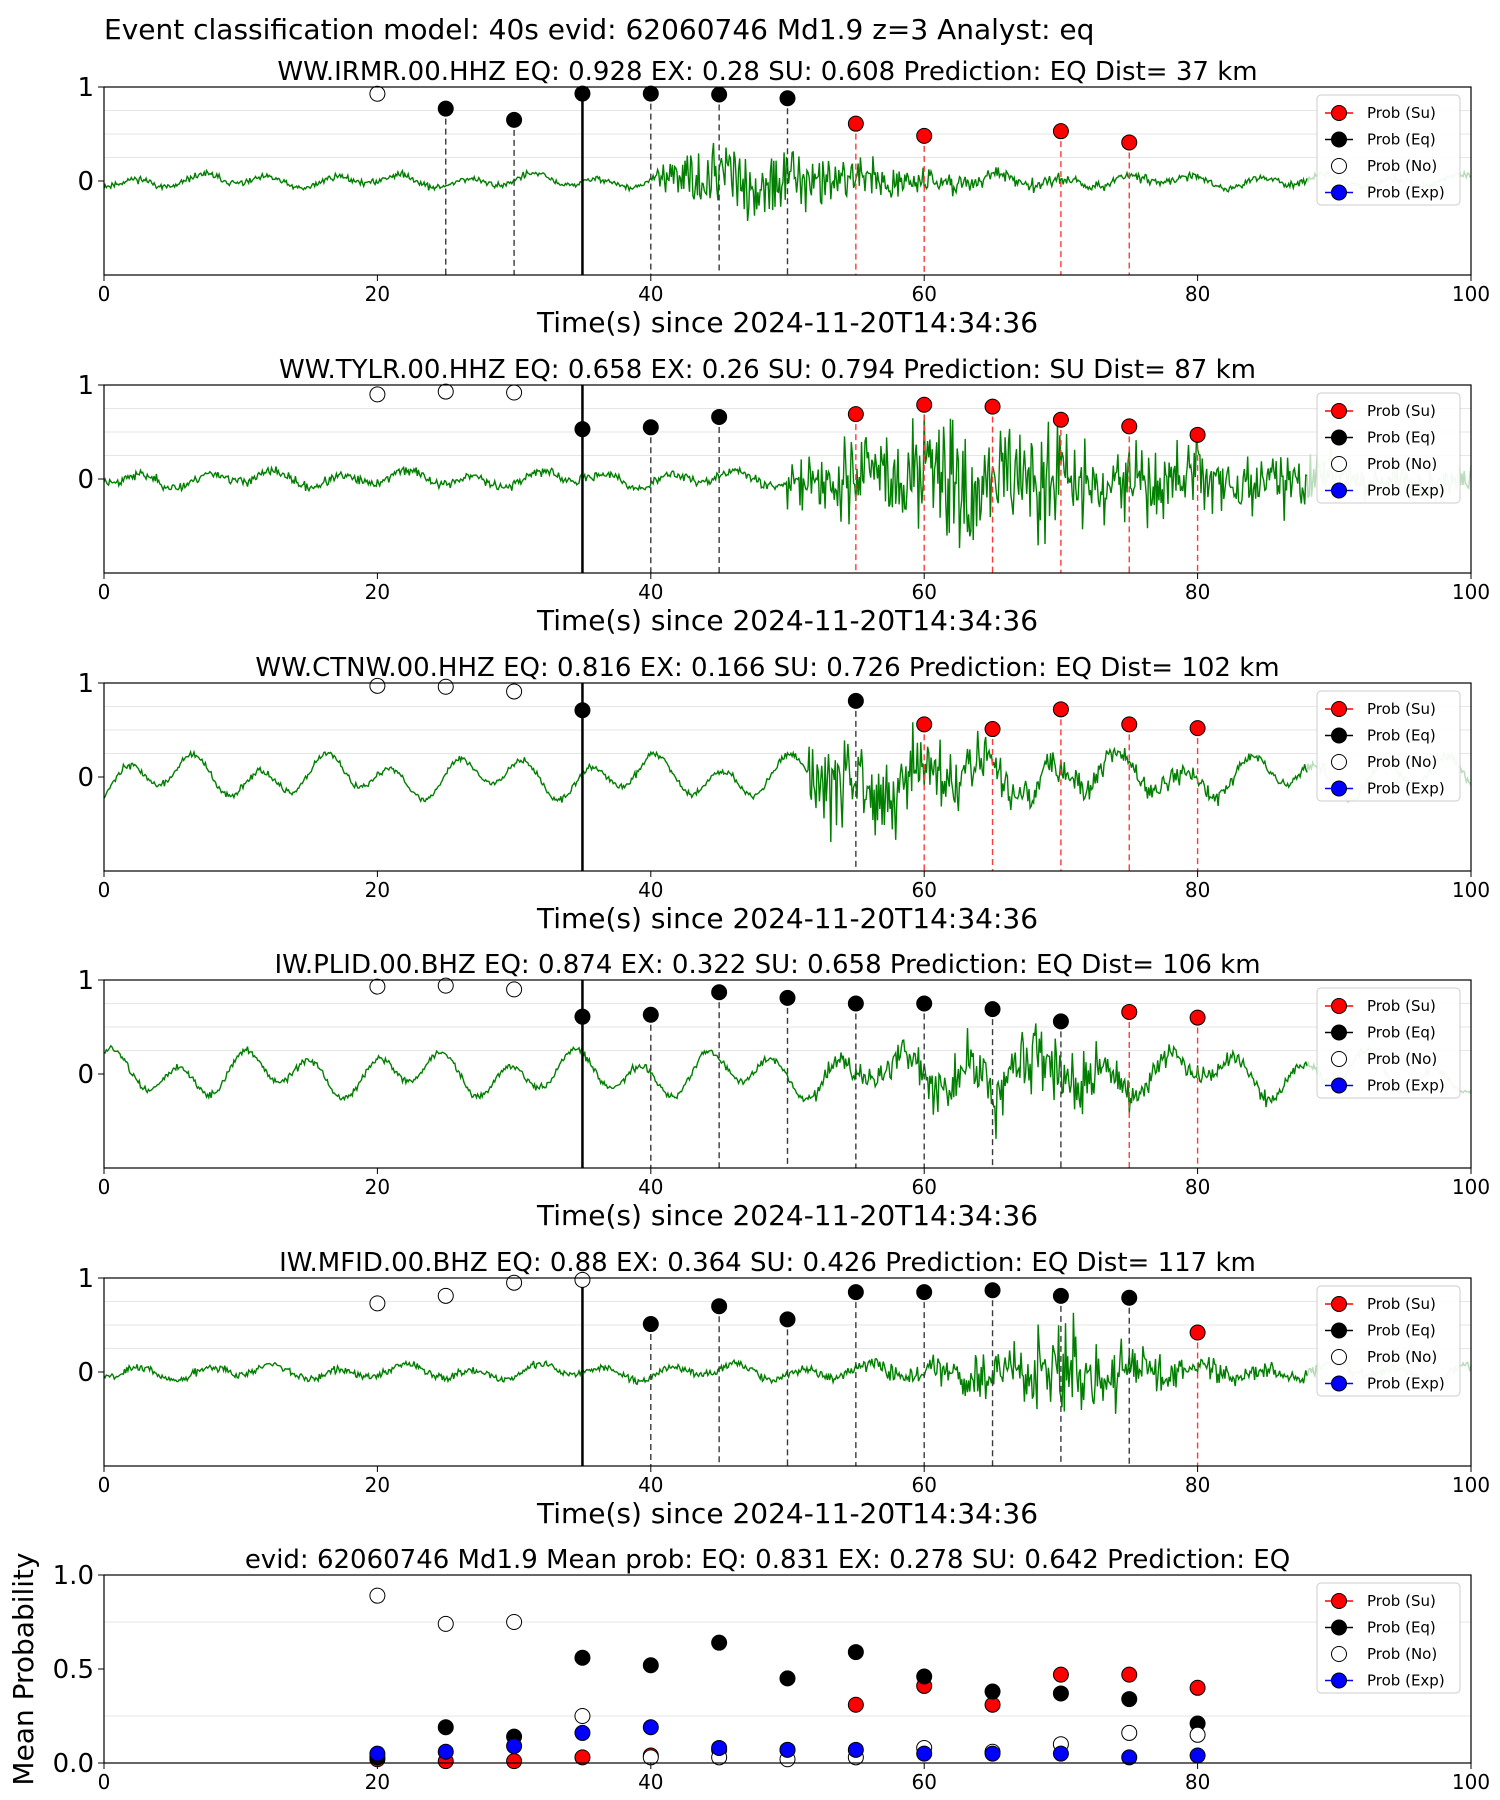  I want to click on legend-label: Prob (Eq), so click(1401, 140).